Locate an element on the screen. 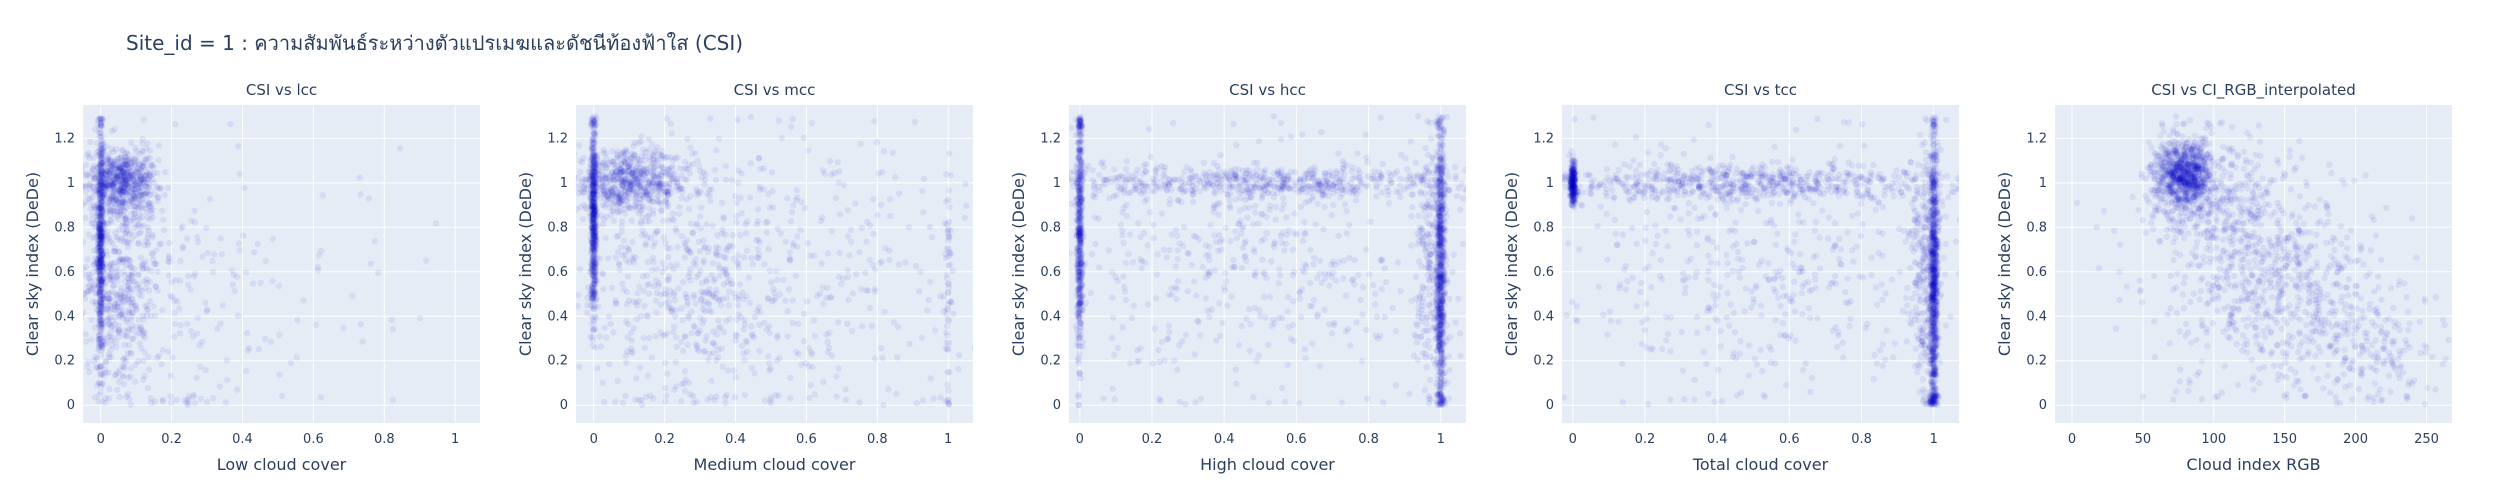 This screenshot has height=500, width=2500. y-tick-label: 1.2 is located at coordinates (557, 138).